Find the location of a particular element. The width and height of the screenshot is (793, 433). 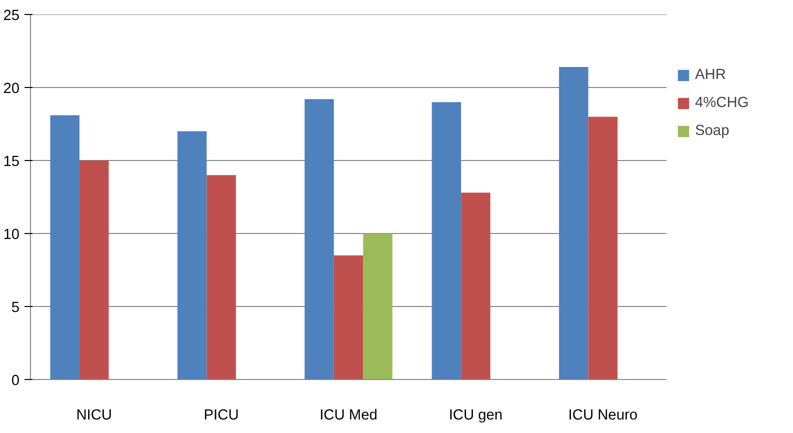

y-tick-label: 20 is located at coordinates (11, 89).